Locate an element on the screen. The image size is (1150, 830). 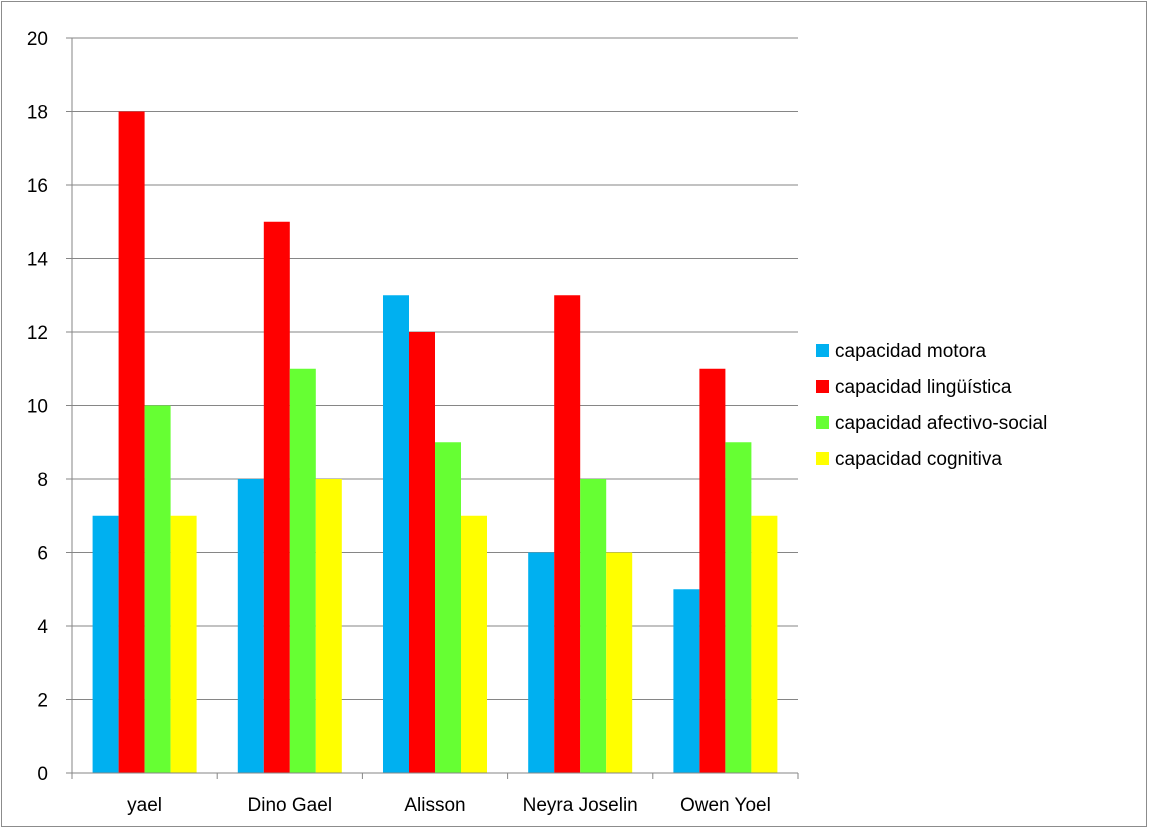
bar-capacidad-afectivo-social-dino-gael is located at coordinates (303, 571).